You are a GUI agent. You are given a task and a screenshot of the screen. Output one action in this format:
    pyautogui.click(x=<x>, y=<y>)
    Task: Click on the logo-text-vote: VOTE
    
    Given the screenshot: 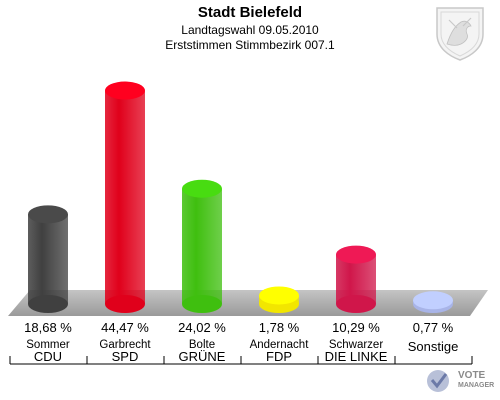 What is the action you would take?
    pyautogui.click(x=472, y=375)
    